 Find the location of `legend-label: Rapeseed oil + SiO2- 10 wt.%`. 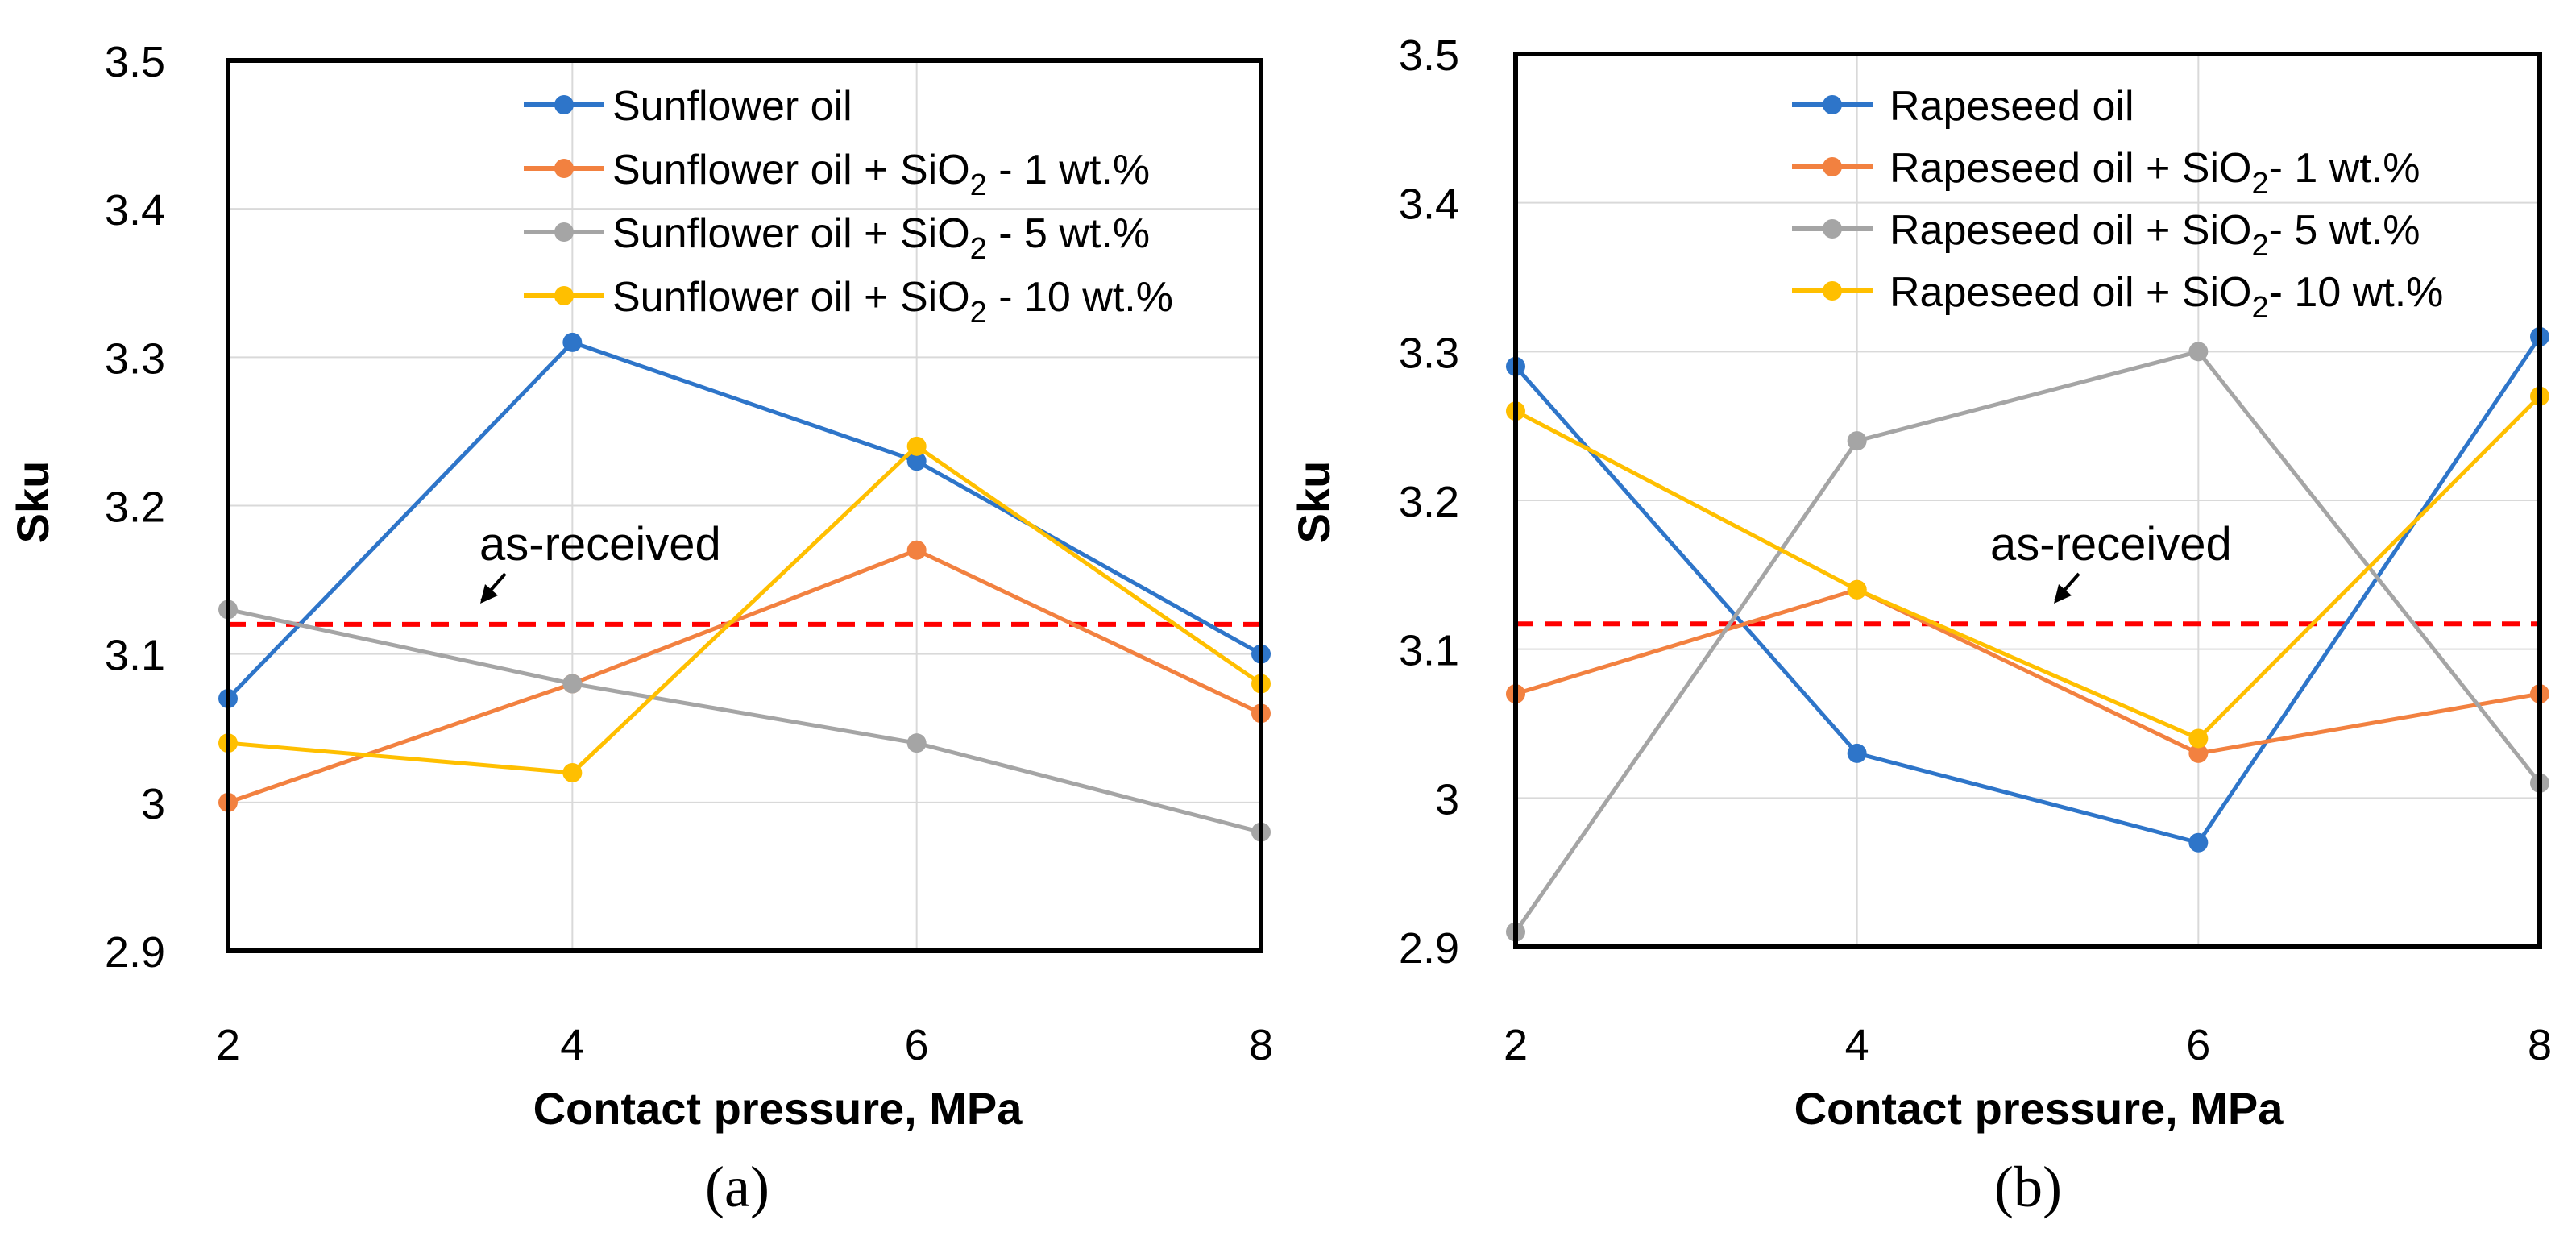

legend-label: Rapeseed oil + SiO2- 10 wt.% is located at coordinates (2166, 297).